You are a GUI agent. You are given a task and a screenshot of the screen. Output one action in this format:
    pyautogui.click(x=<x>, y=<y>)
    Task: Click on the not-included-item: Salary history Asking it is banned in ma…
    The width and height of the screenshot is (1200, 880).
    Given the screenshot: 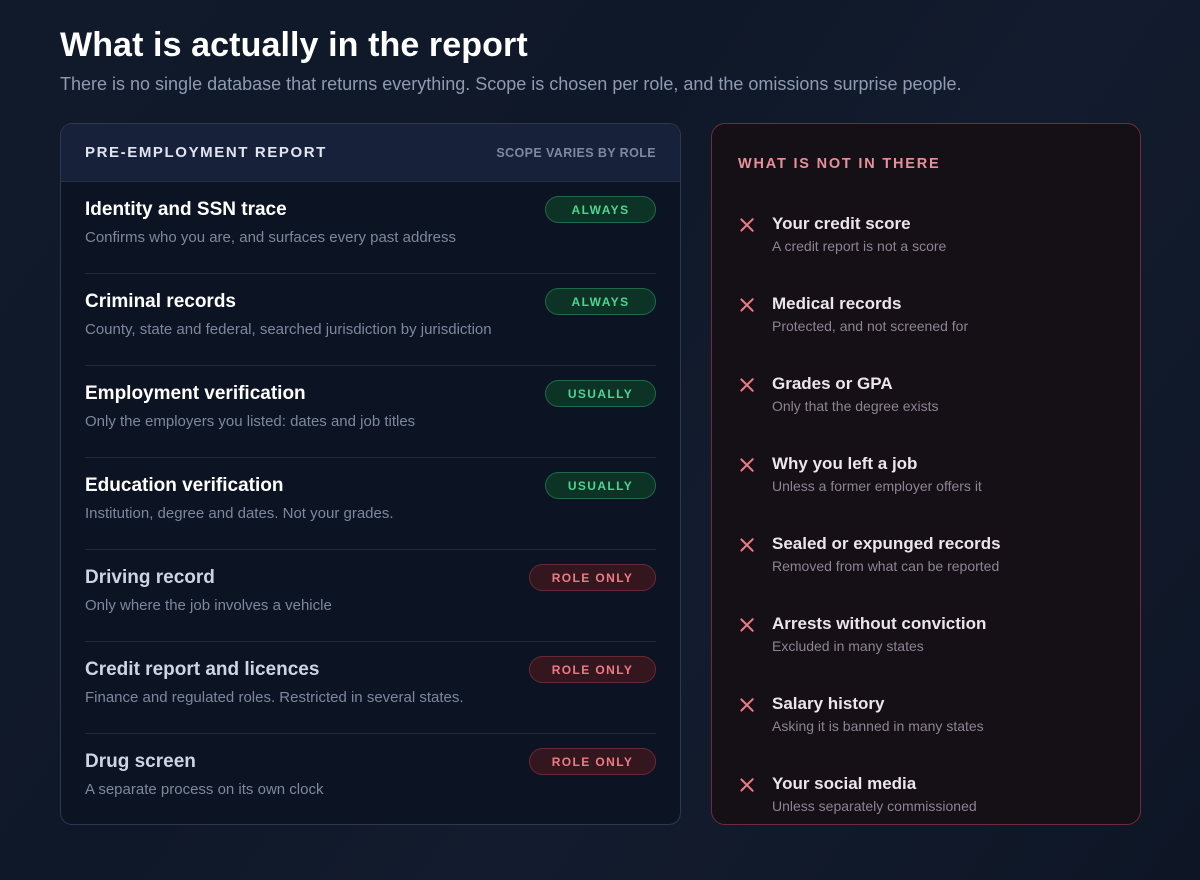 What is the action you would take?
    pyautogui.click(x=928, y=724)
    